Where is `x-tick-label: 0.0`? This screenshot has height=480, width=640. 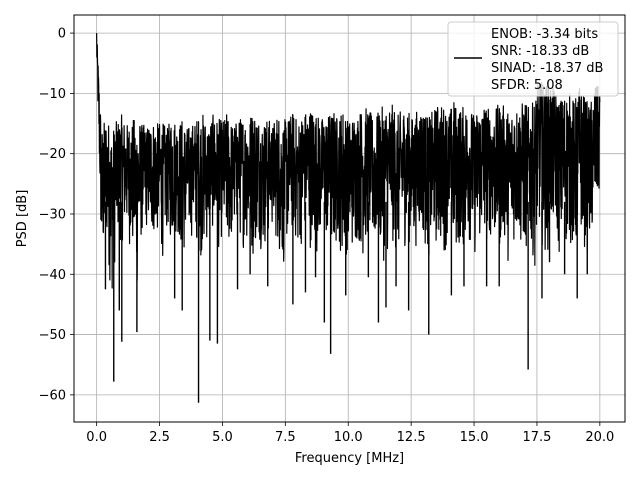 x-tick-label: 0.0 is located at coordinates (96, 437).